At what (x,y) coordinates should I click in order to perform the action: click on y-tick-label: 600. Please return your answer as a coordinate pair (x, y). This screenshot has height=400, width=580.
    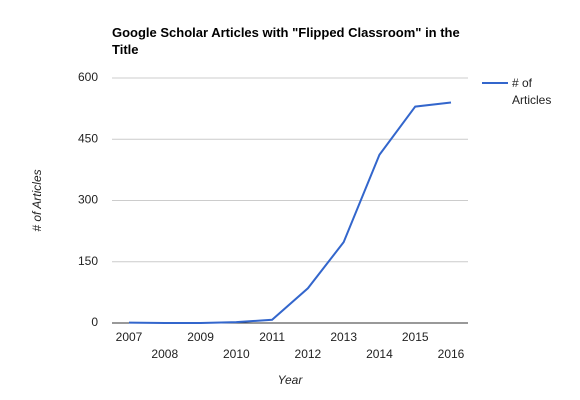
    Looking at the image, I should click on (88, 77).